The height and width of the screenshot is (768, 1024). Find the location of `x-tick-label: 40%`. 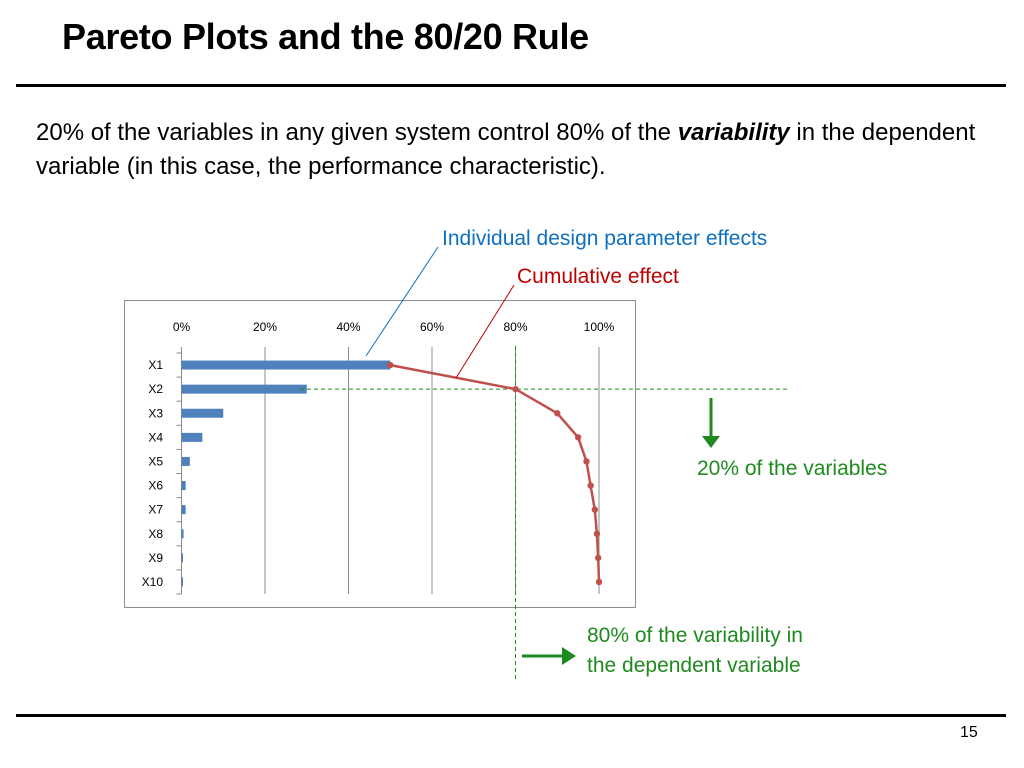

x-tick-label: 40% is located at coordinates (348, 327).